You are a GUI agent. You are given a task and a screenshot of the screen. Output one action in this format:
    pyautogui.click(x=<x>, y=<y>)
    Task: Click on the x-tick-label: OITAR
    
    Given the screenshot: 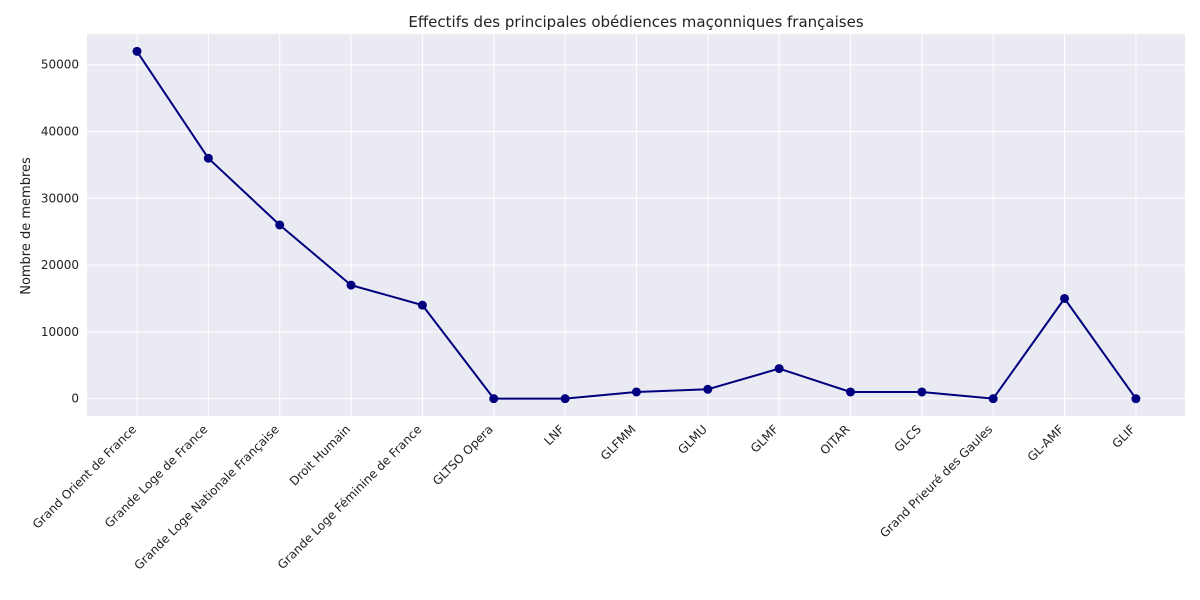 What is the action you would take?
    pyautogui.click(x=834, y=439)
    